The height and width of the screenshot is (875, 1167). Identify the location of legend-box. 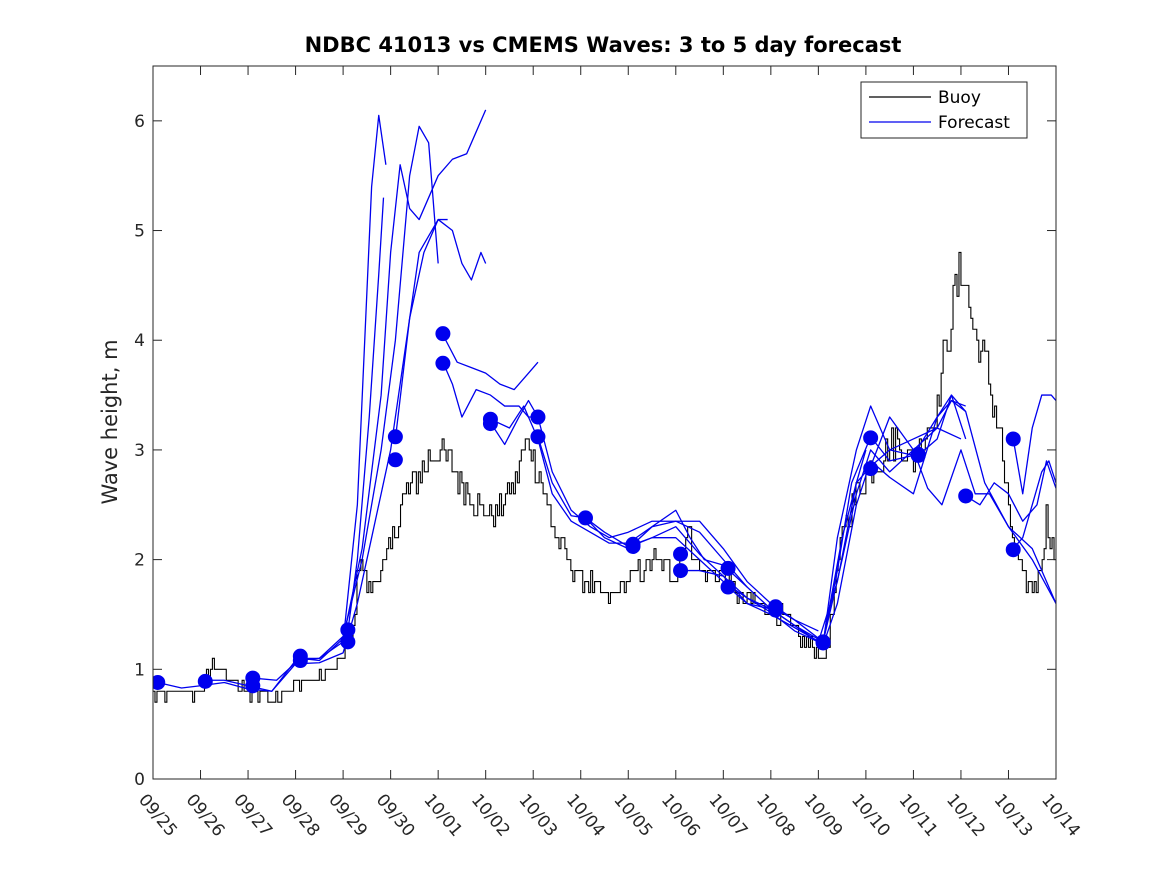
(944, 110).